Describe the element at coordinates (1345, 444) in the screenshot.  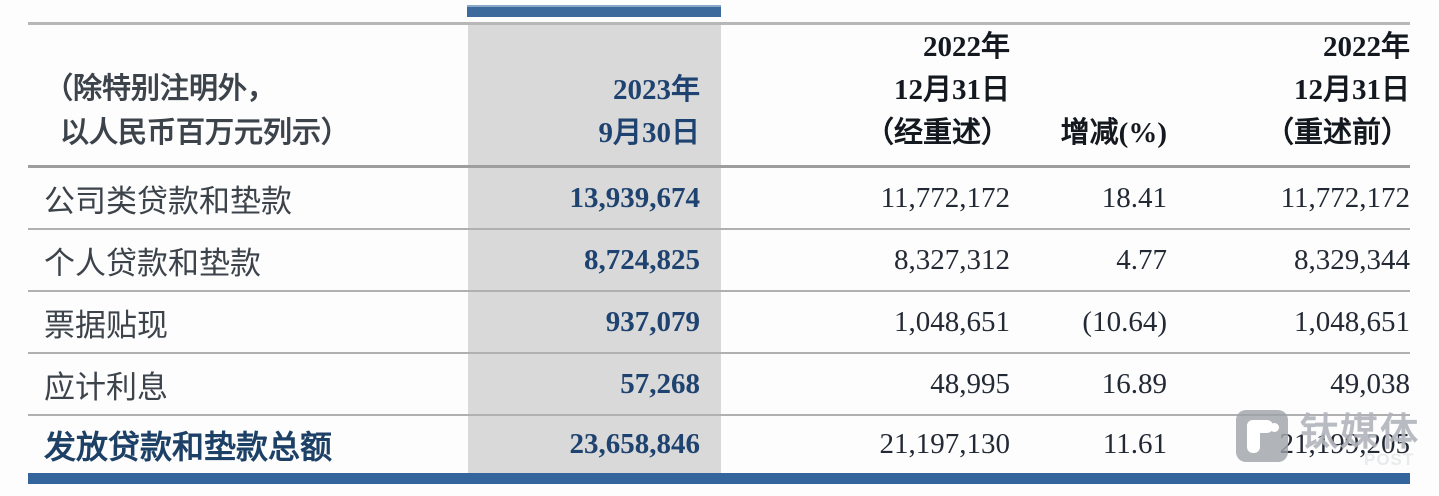
I see `total-value-2022-before: 21,199,205` at that location.